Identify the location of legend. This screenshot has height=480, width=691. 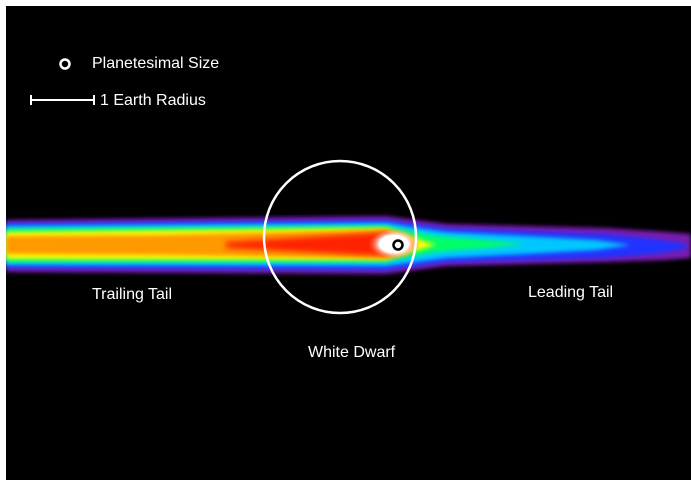
(62, 81).